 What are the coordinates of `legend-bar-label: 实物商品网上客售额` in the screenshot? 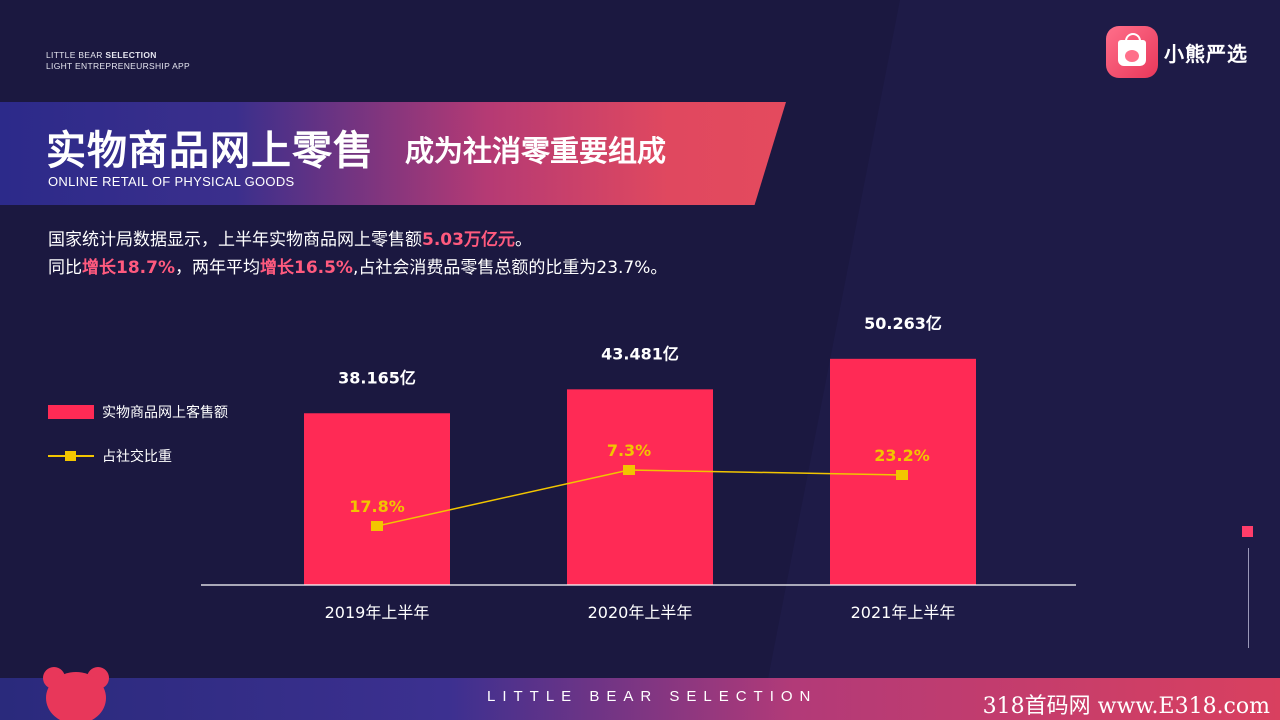 It's located at (165, 413).